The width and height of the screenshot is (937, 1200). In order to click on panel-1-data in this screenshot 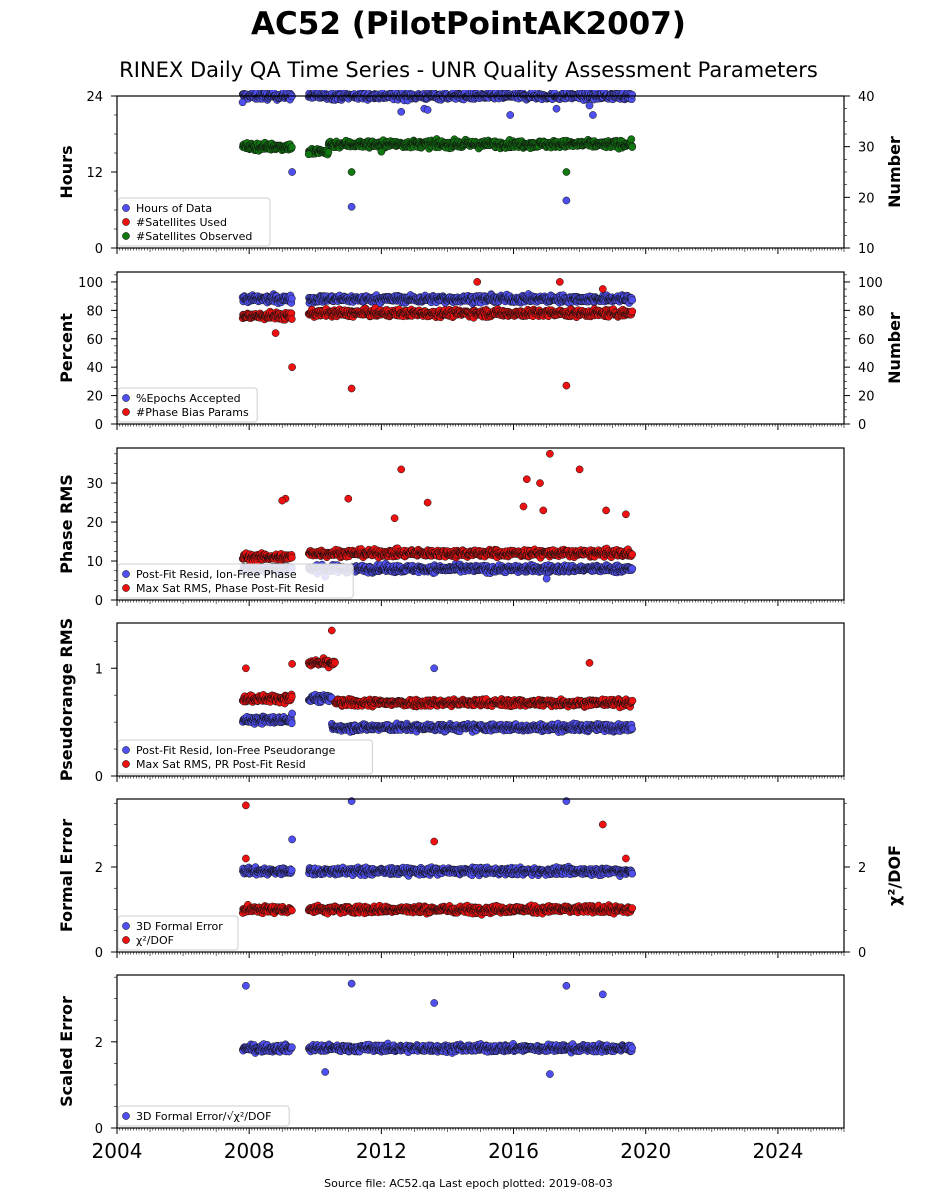, I will do `click(437, 150)`.